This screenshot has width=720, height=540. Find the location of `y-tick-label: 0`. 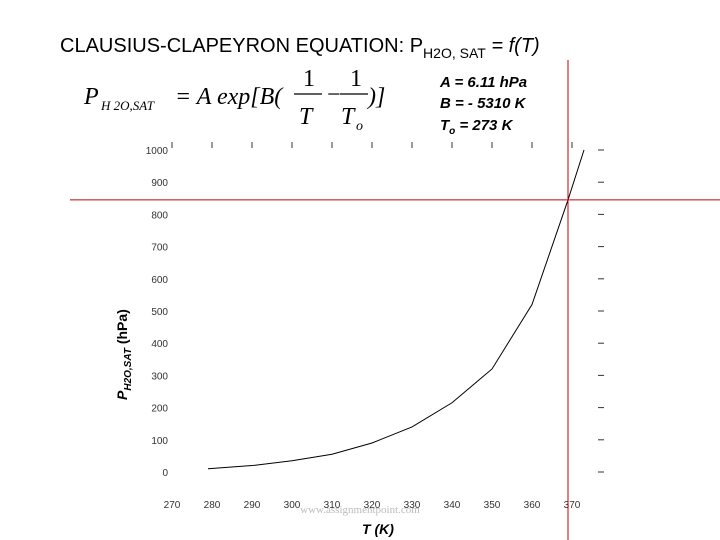

y-tick-label: 0 is located at coordinates (165, 473).